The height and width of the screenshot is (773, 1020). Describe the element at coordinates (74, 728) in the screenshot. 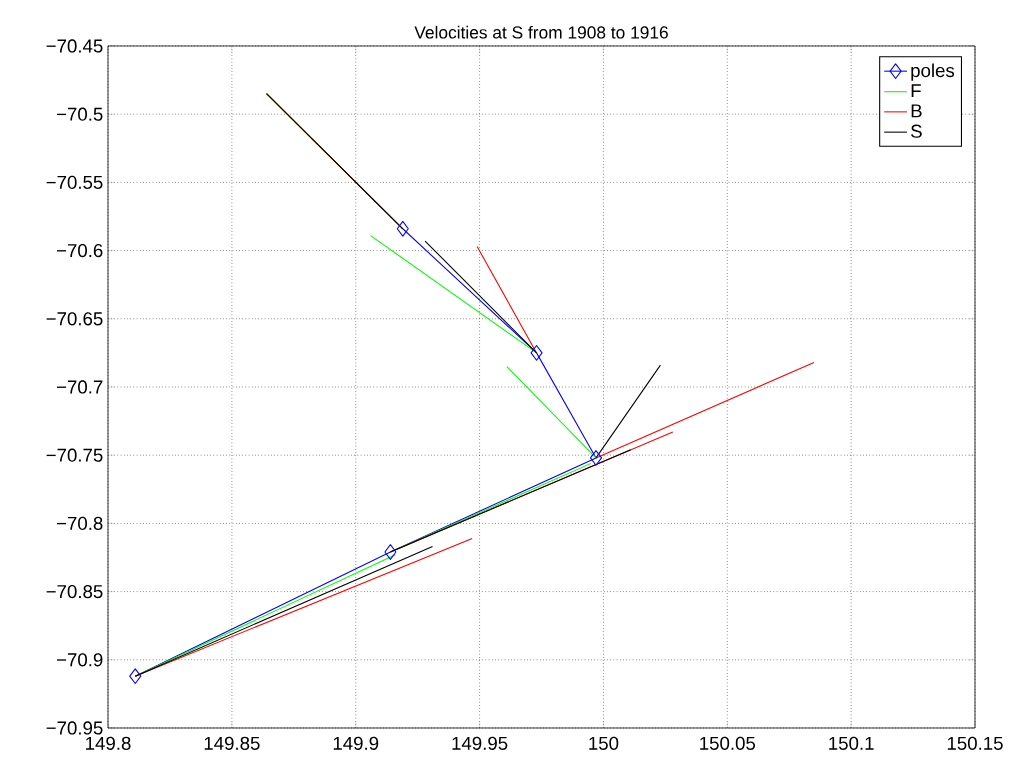

I see `y-tick-label: −70.95` at that location.